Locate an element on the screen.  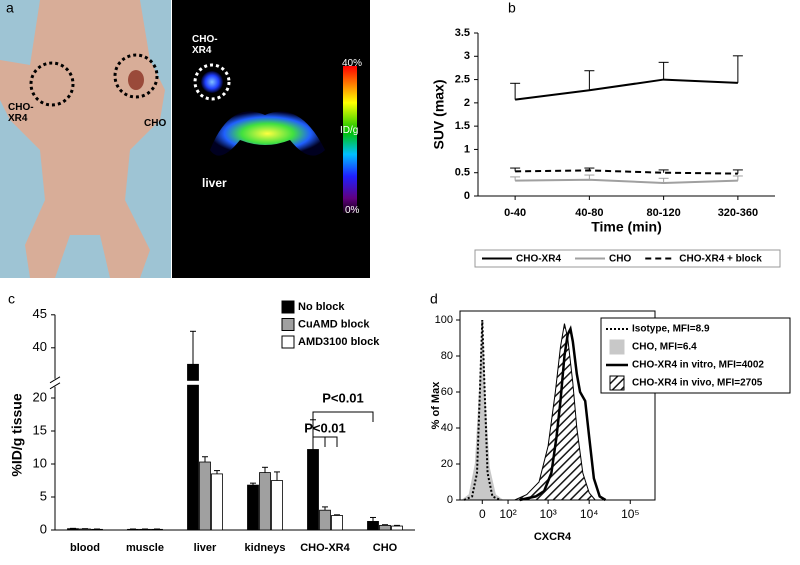
x-tick-label: muscle is located at coordinates (145, 548).